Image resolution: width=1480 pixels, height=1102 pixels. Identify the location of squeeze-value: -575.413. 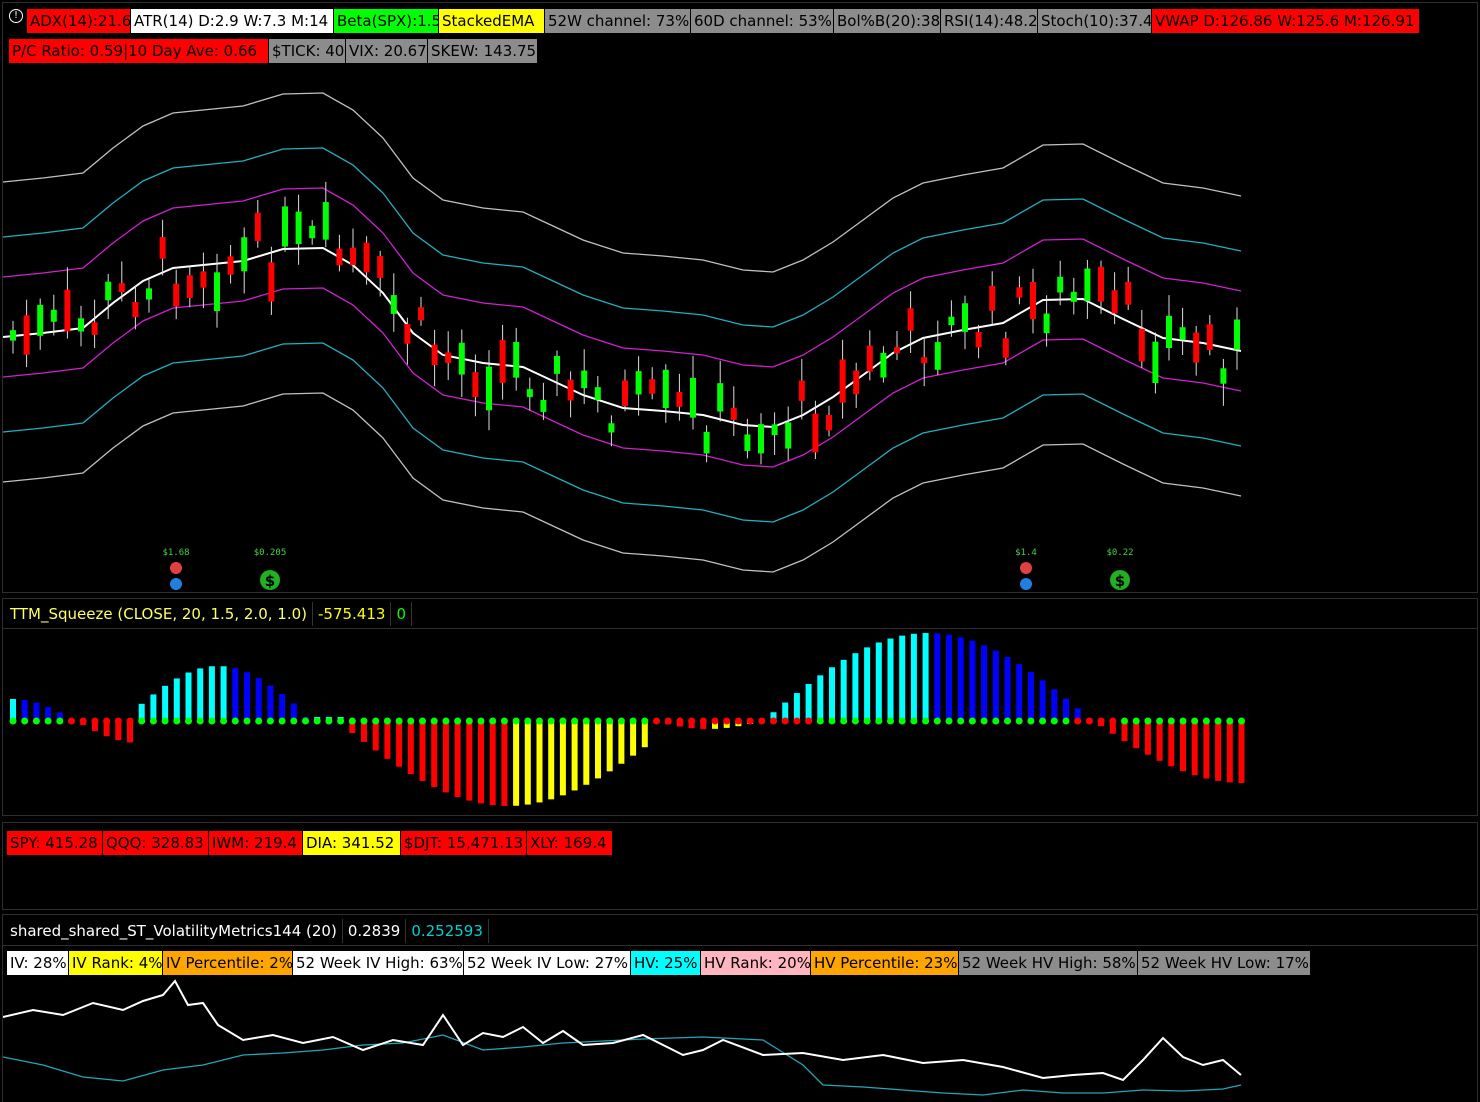
(352, 614).